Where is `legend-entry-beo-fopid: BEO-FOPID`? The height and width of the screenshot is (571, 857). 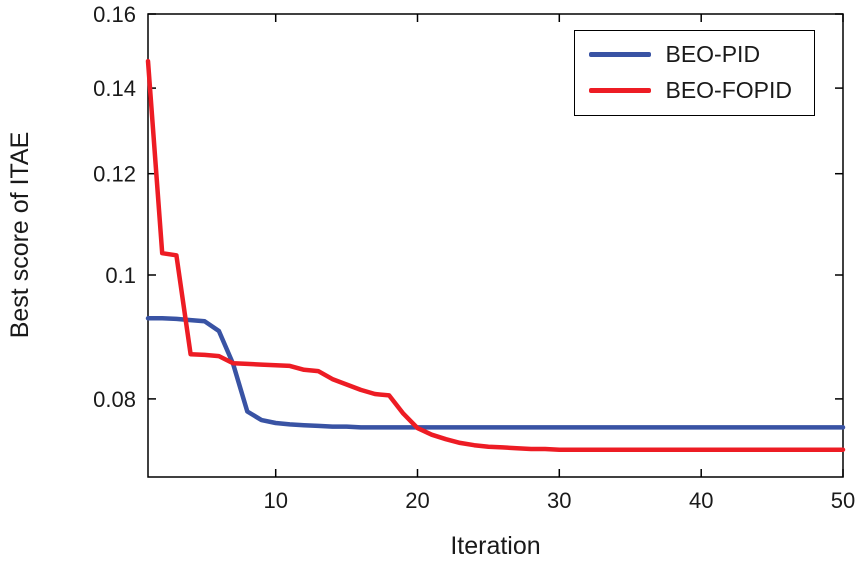 legend-entry-beo-fopid: BEO-FOPID is located at coordinates (690, 90).